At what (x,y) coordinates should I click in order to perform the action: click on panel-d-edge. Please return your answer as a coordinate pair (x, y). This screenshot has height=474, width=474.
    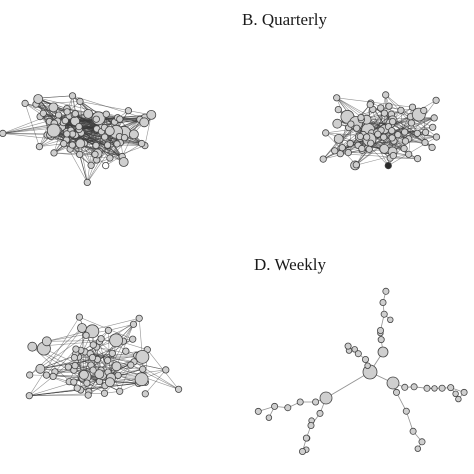
    Looking at the image, I should click on (409, 421).